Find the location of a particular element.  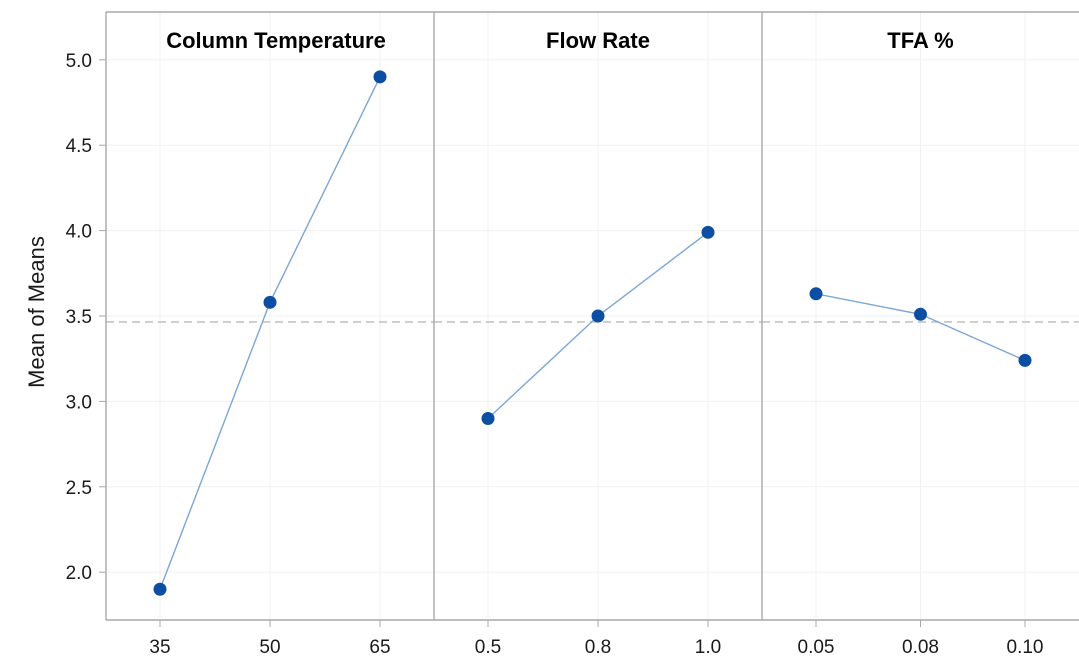

x-tick-label: 0.8 is located at coordinates (598, 647).